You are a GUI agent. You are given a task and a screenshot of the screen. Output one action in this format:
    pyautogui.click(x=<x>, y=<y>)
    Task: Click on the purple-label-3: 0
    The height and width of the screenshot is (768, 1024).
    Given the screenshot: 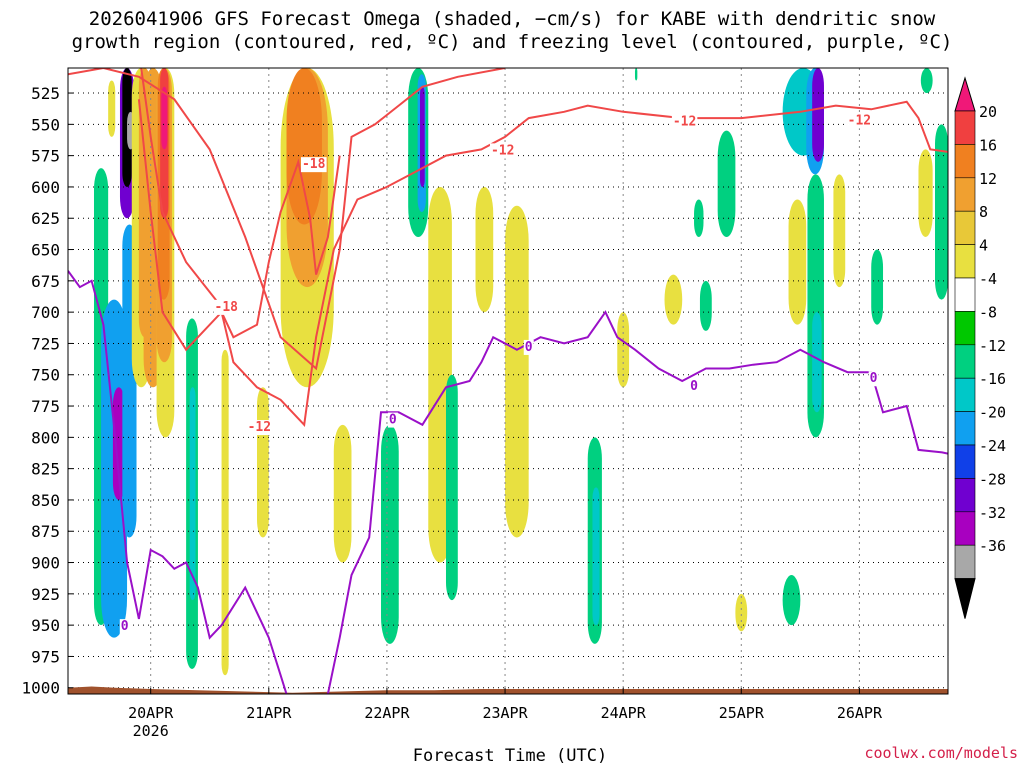 What is the action you would take?
    pyautogui.click(x=694, y=386)
    